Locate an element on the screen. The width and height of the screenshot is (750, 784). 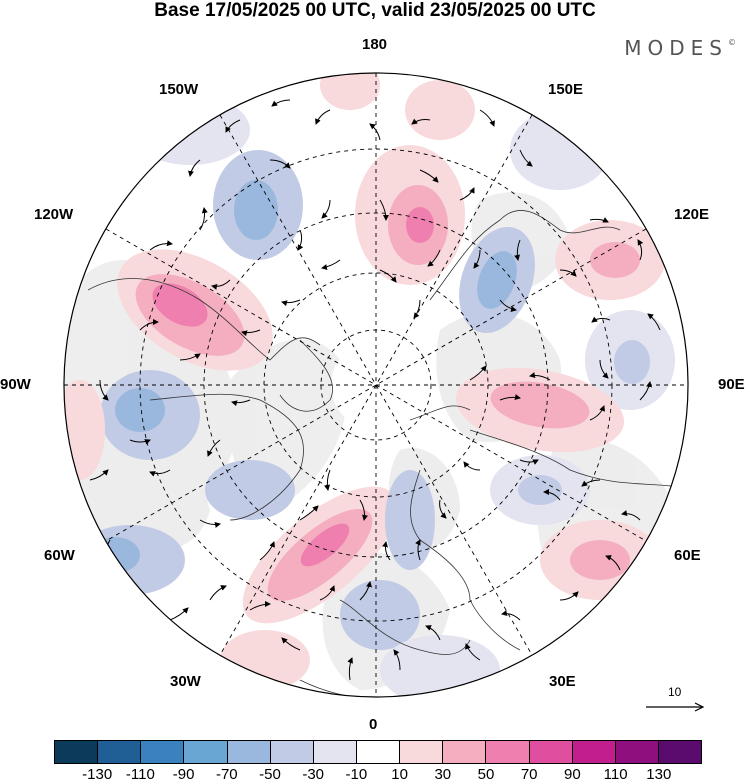
colorbar-tick-label: -10 is located at coordinates (356, 774).